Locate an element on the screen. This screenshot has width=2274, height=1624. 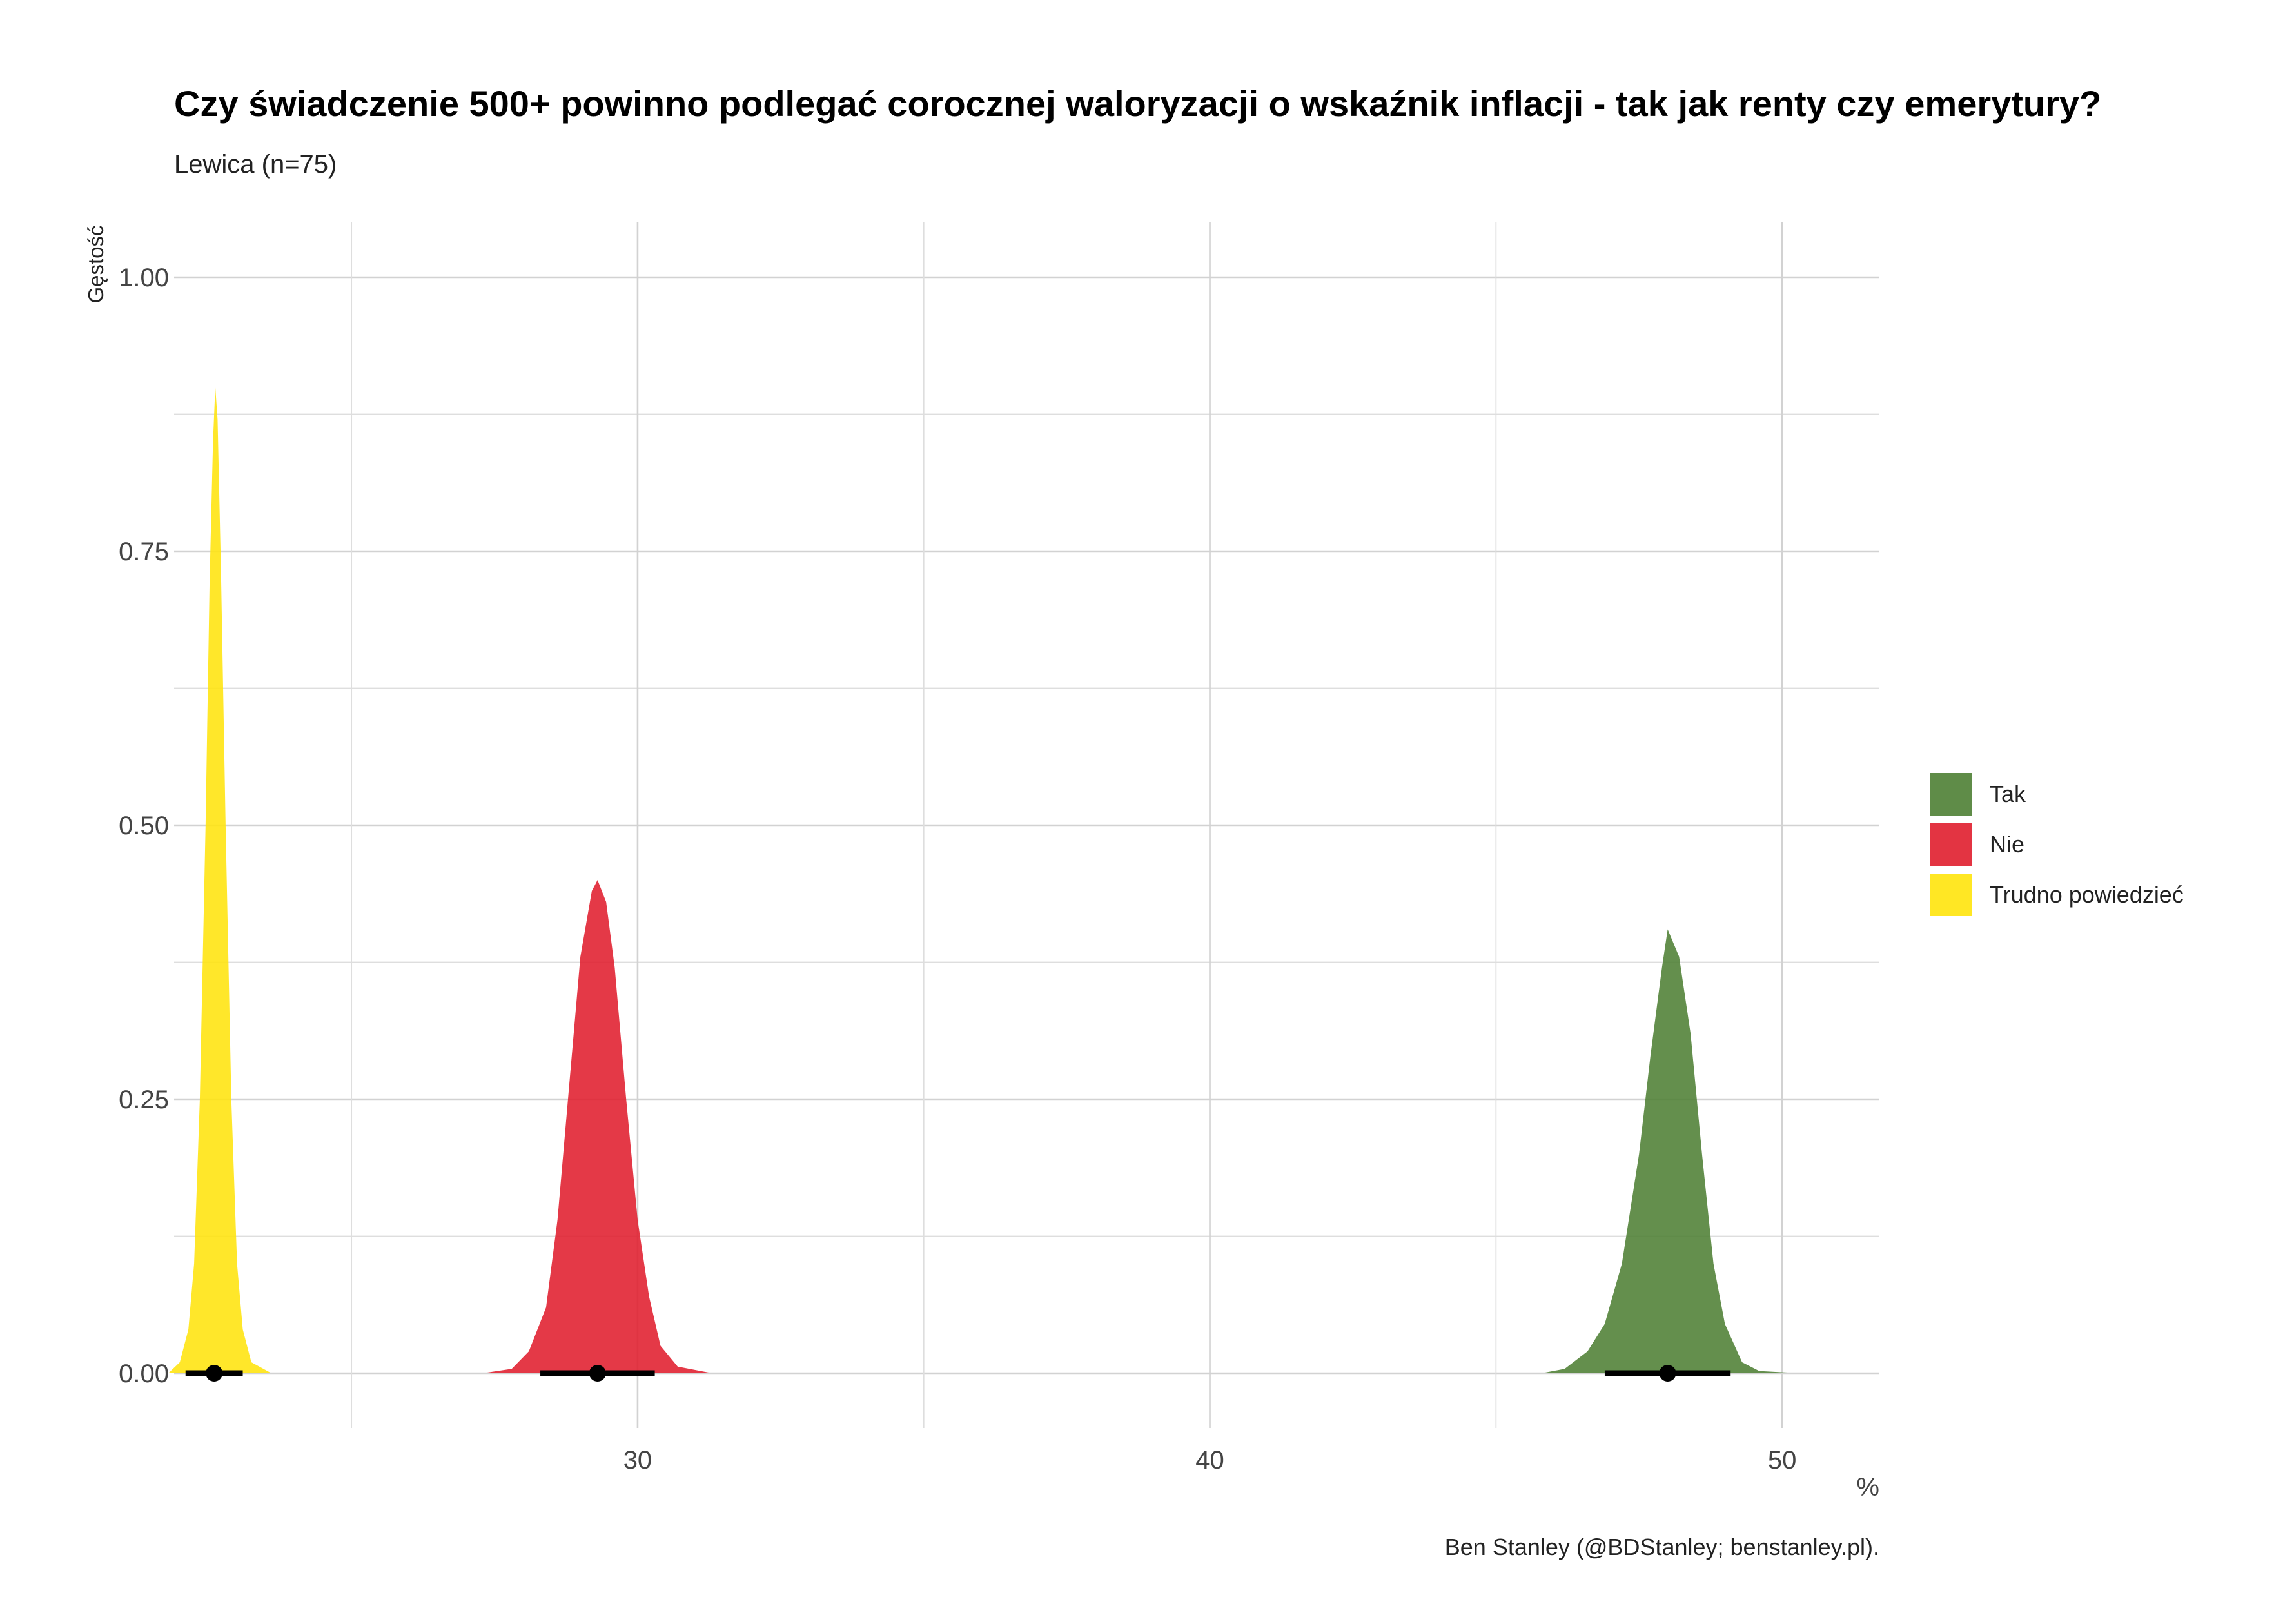
x-axis-label: % is located at coordinates (1867, 1487).